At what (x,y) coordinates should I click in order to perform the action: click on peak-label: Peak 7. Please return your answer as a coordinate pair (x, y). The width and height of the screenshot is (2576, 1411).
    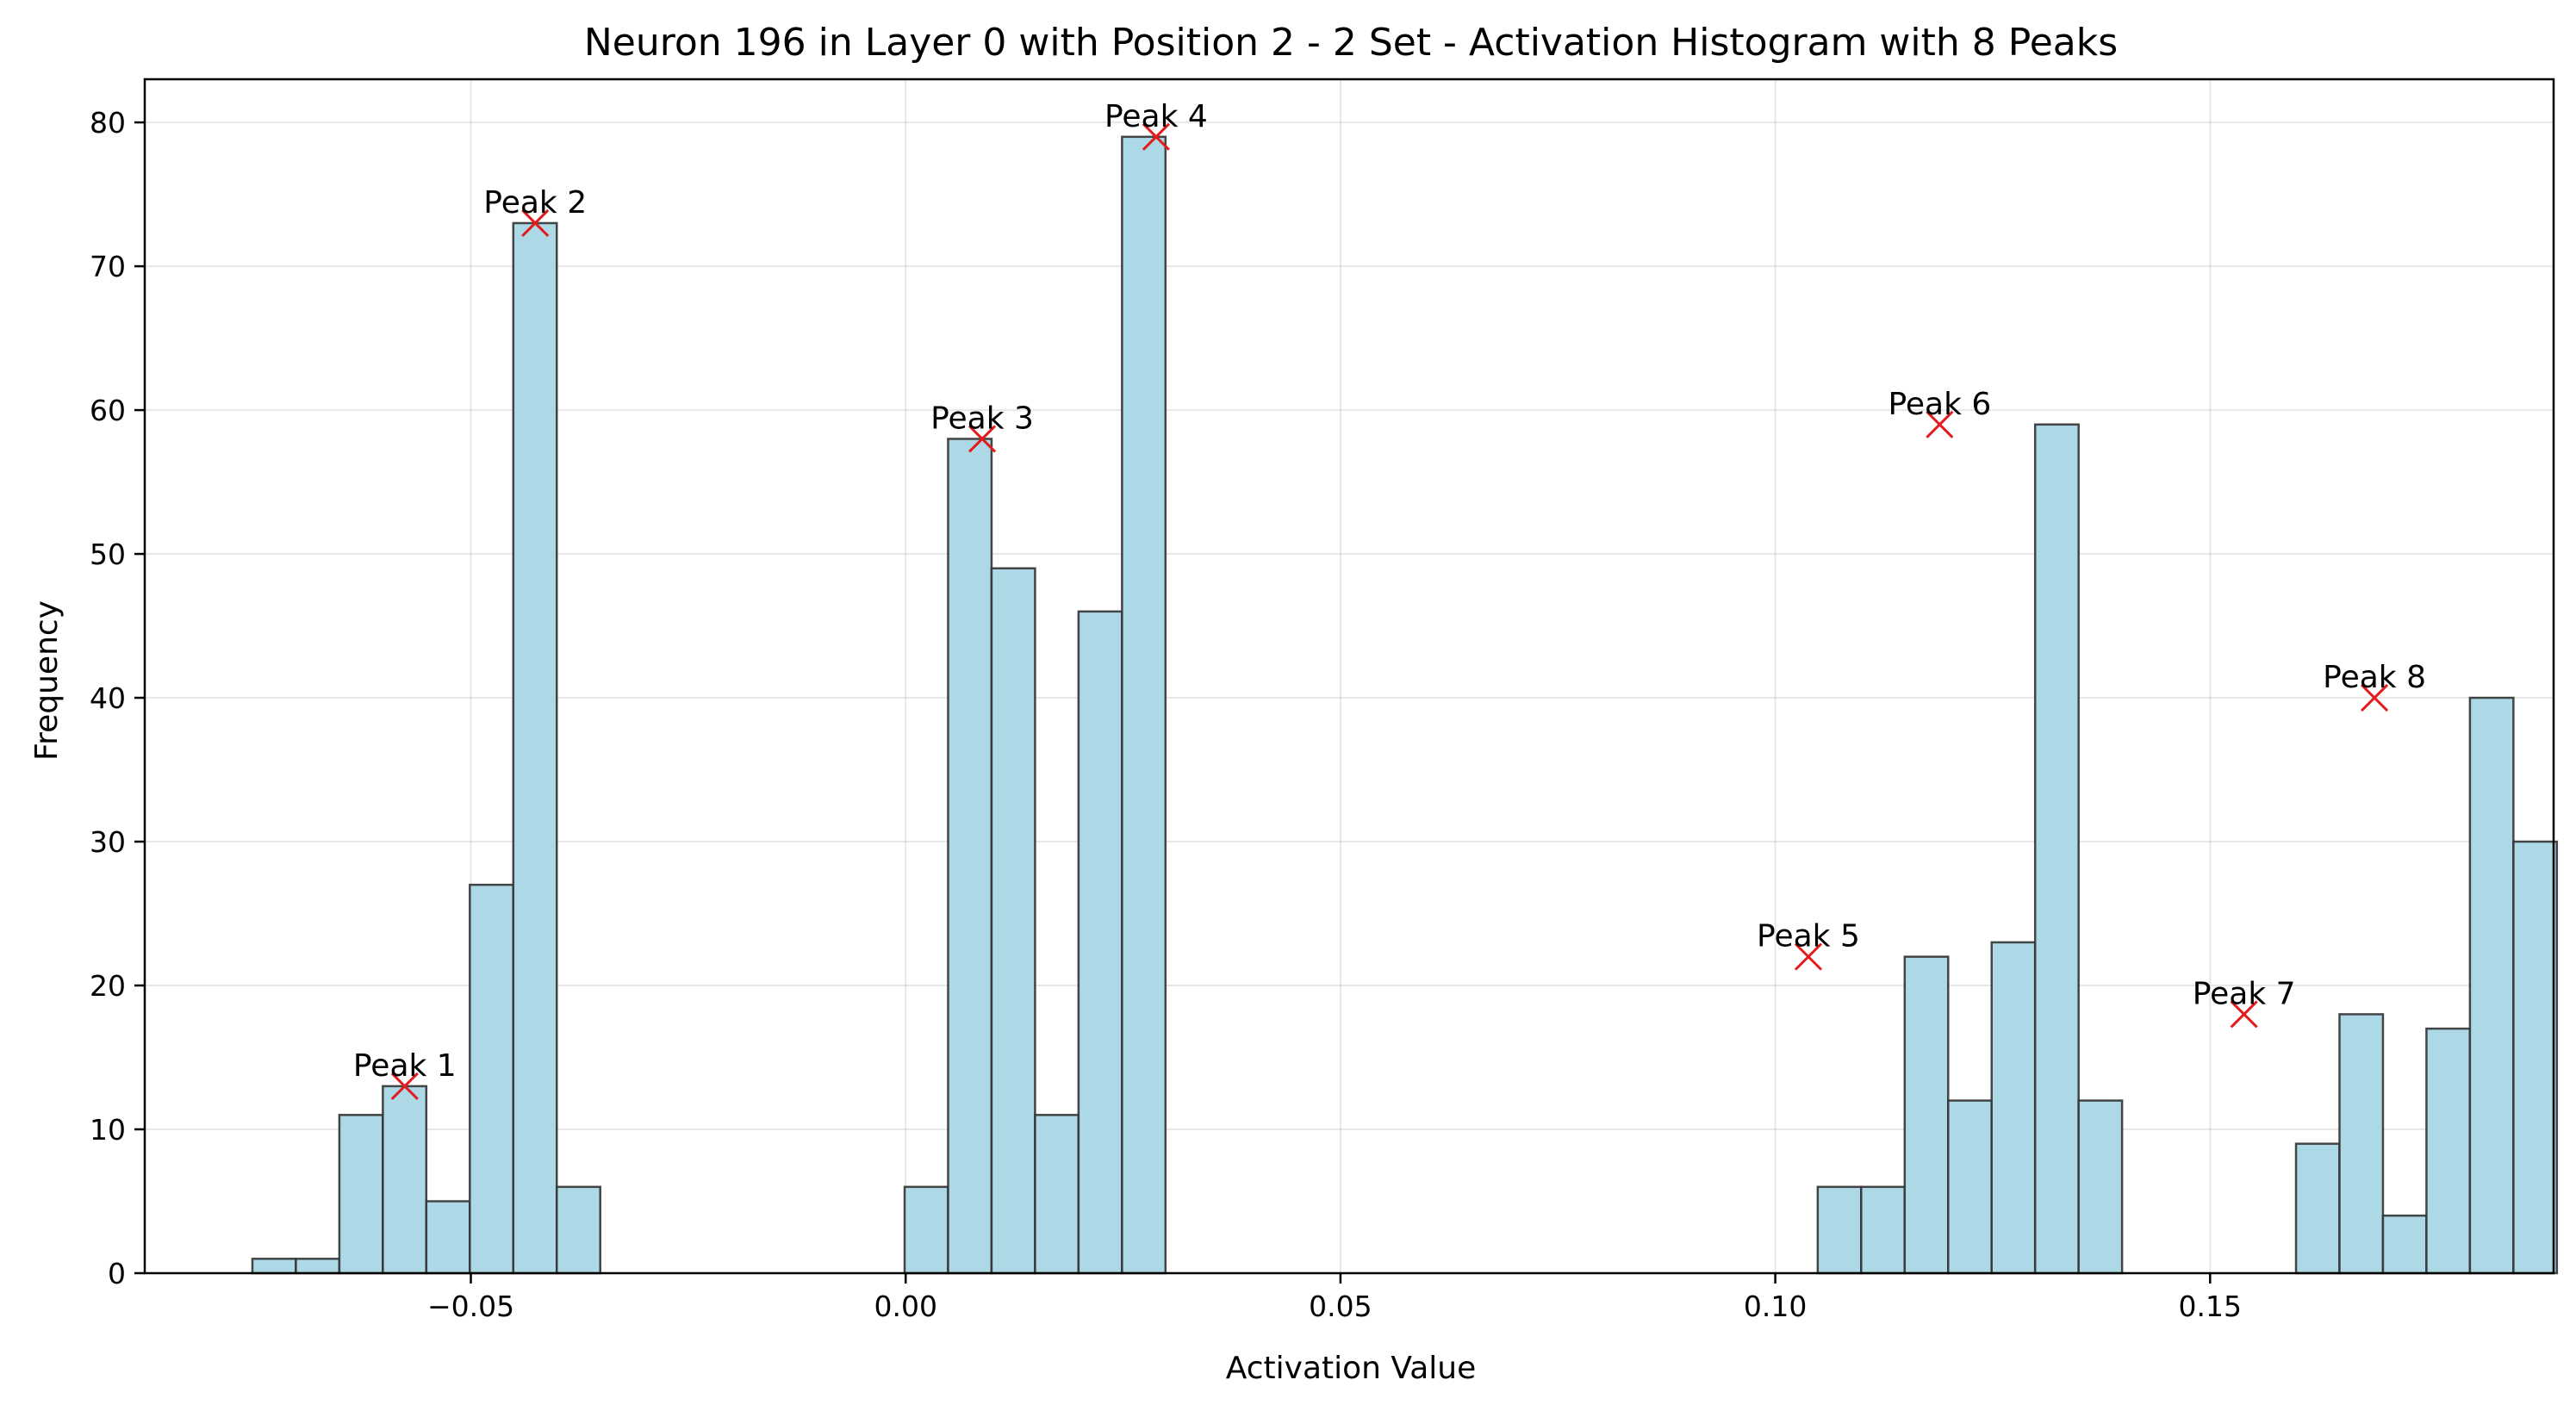
    Looking at the image, I should click on (2245, 993).